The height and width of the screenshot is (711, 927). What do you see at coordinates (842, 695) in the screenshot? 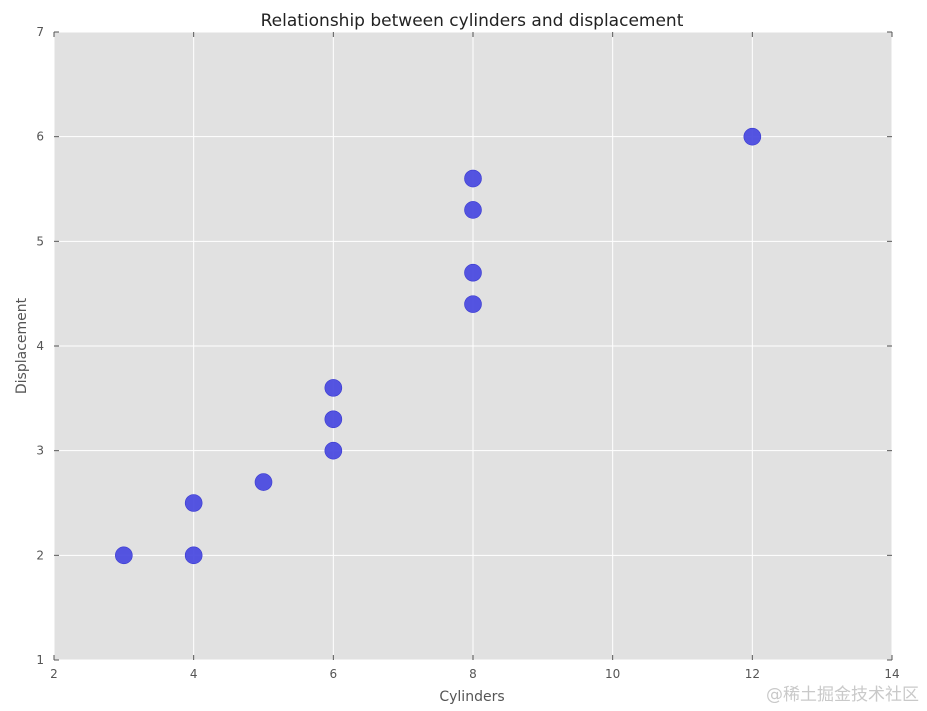
I see `watermark: @稀土掘金技术社区` at bounding box center [842, 695].